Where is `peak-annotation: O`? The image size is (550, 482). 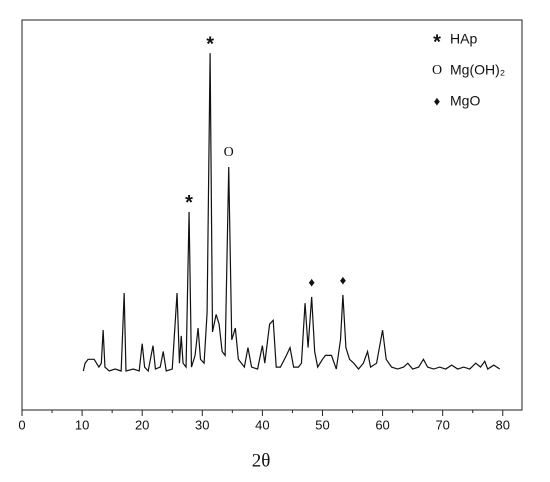 peak-annotation: O is located at coordinates (229, 152).